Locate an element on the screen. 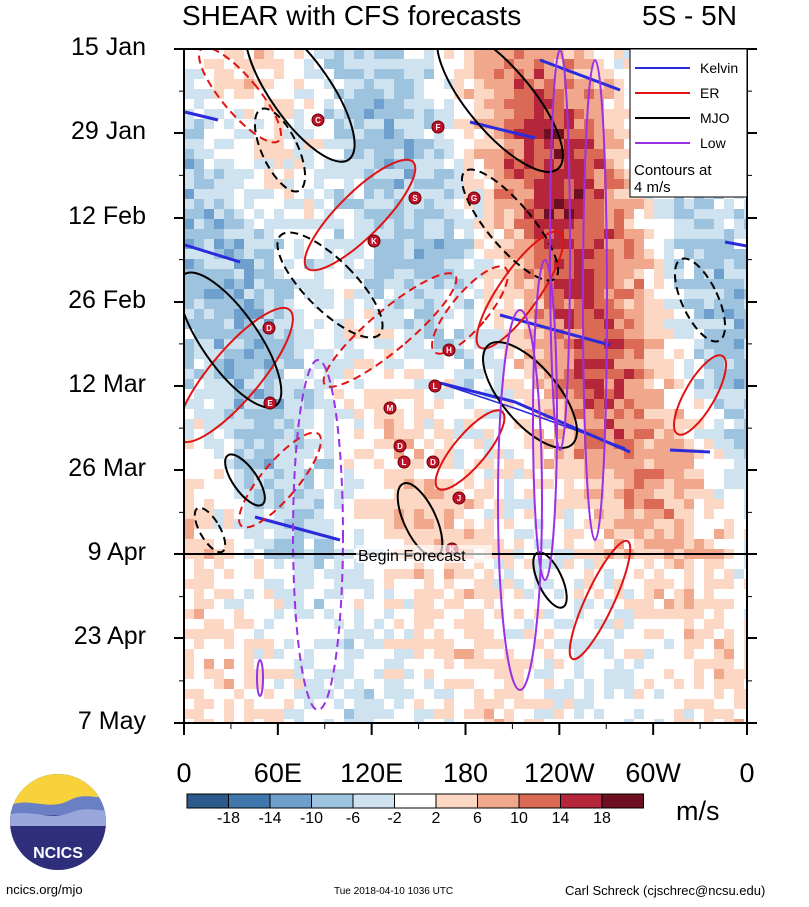 The image size is (809, 907). colorbar-swatch is located at coordinates (249, 801).